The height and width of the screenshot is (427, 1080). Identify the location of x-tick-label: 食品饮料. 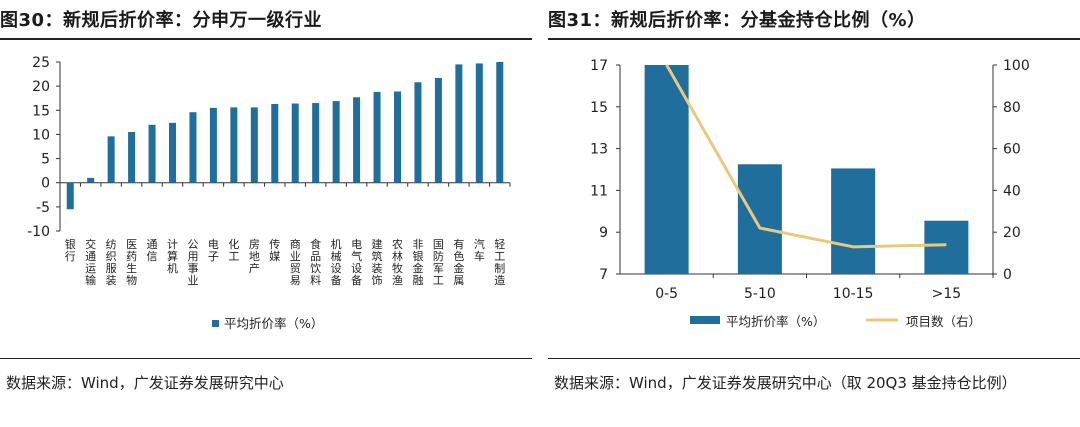
(315, 262).